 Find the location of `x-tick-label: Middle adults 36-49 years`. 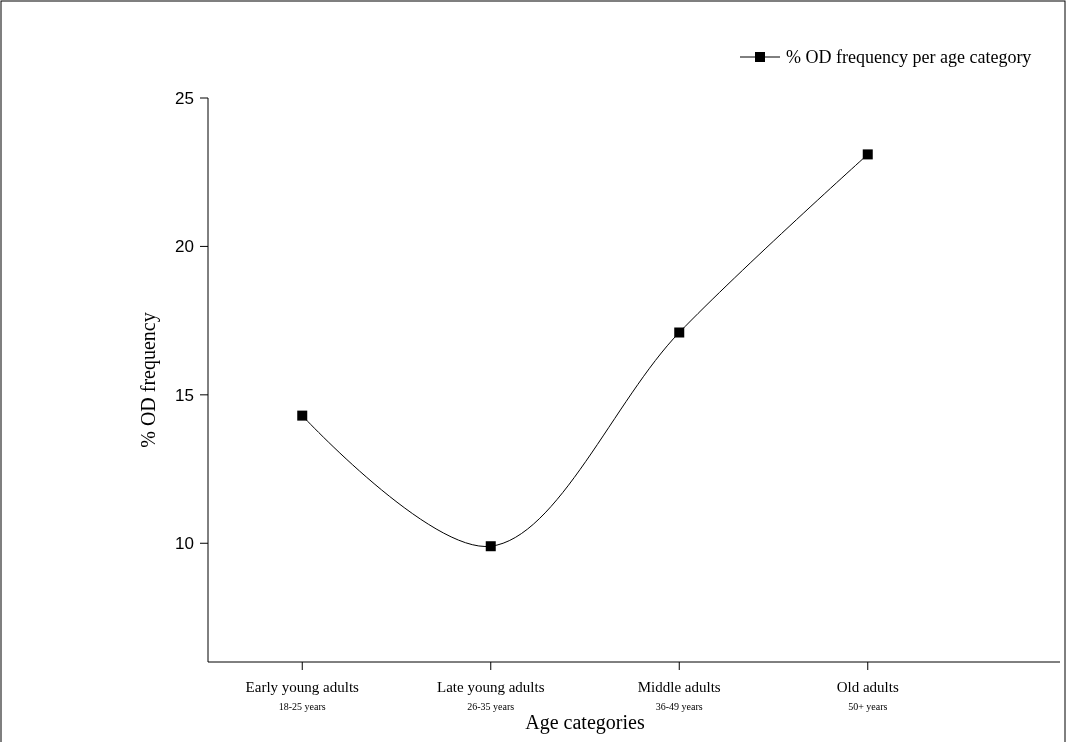

x-tick-label: Middle adults 36-49 years is located at coordinates (679, 695).